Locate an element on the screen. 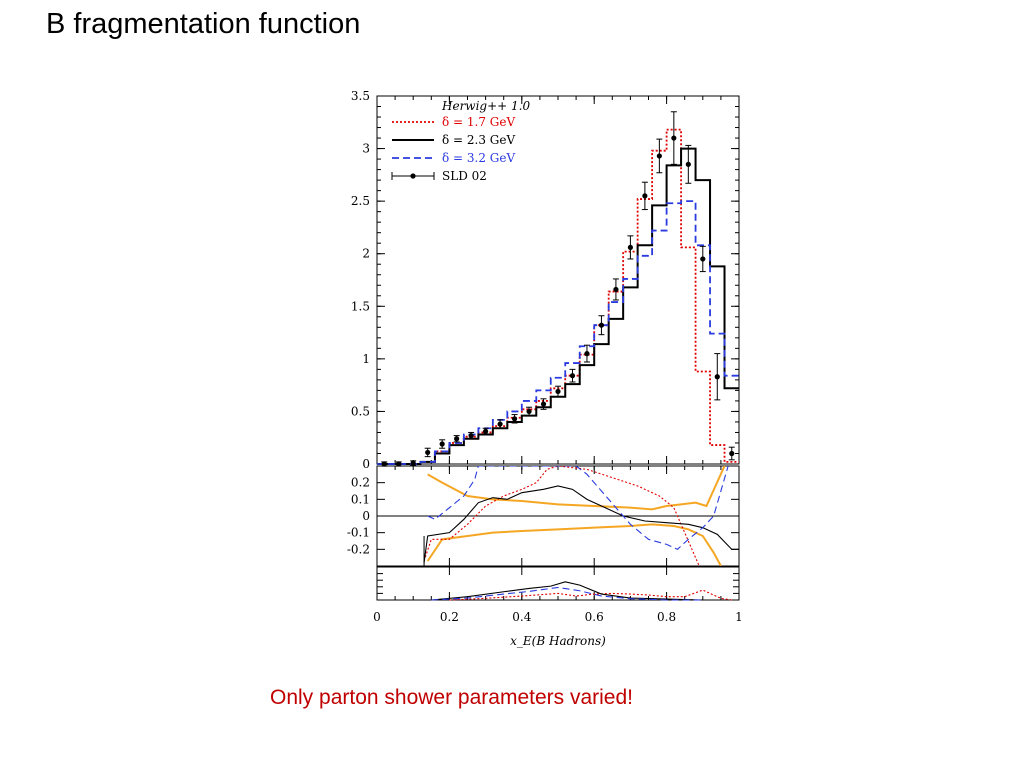  x-tick-label: 0.8 is located at coordinates (666, 617).